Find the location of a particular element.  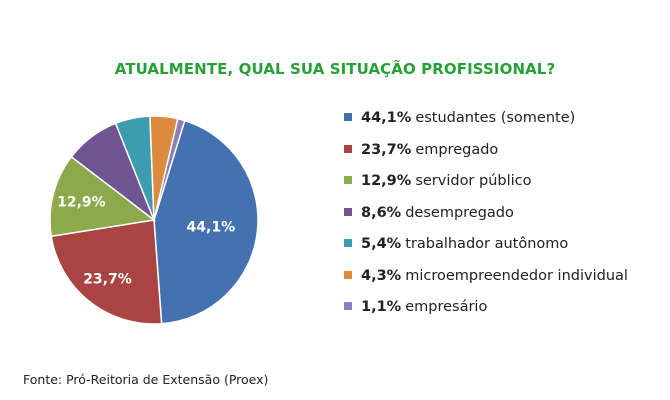

slice-data-label-1: 44,1% is located at coordinates (211, 227).